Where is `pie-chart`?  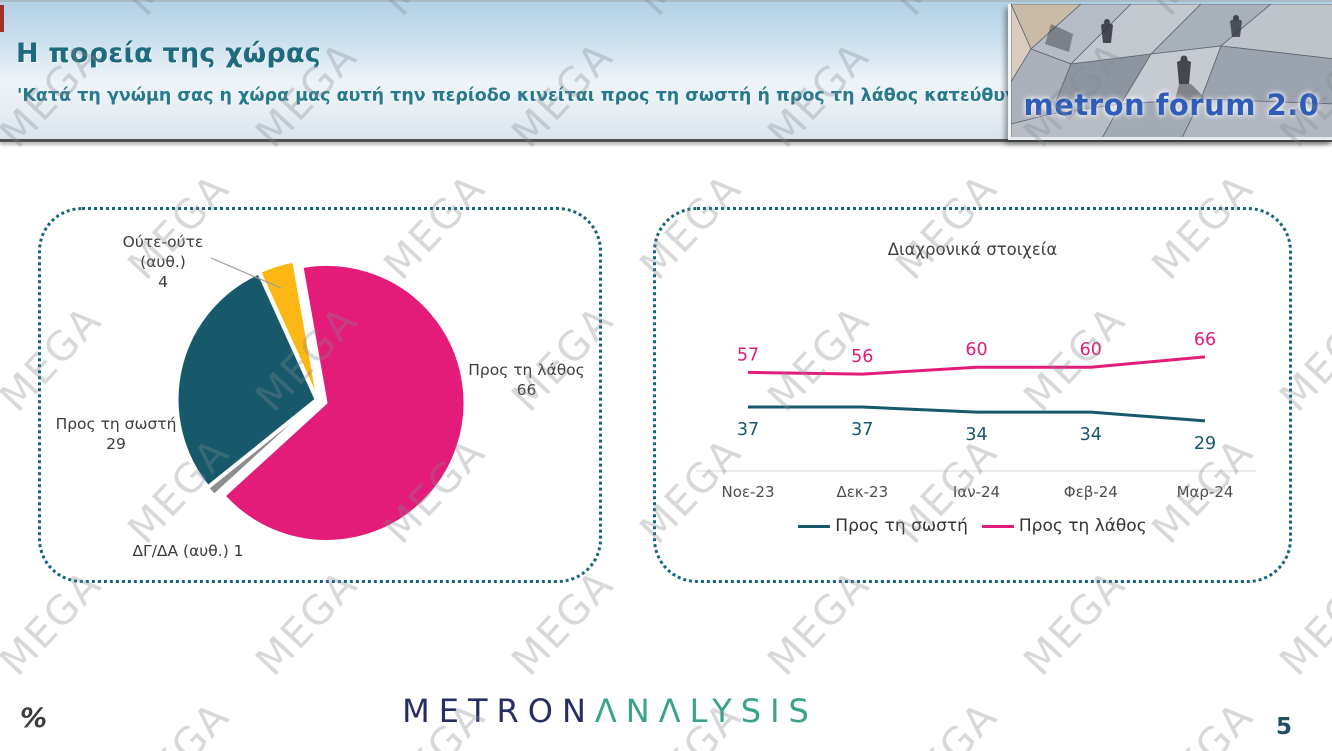 pie-chart is located at coordinates (321, 399).